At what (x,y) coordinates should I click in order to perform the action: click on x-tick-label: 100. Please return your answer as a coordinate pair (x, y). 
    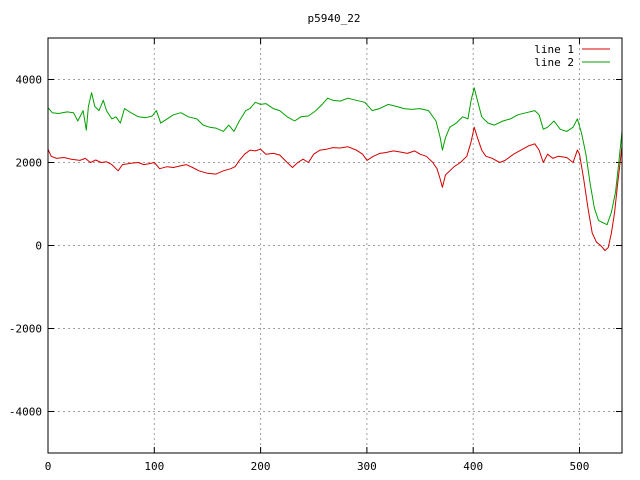
    Looking at the image, I should click on (154, 466).